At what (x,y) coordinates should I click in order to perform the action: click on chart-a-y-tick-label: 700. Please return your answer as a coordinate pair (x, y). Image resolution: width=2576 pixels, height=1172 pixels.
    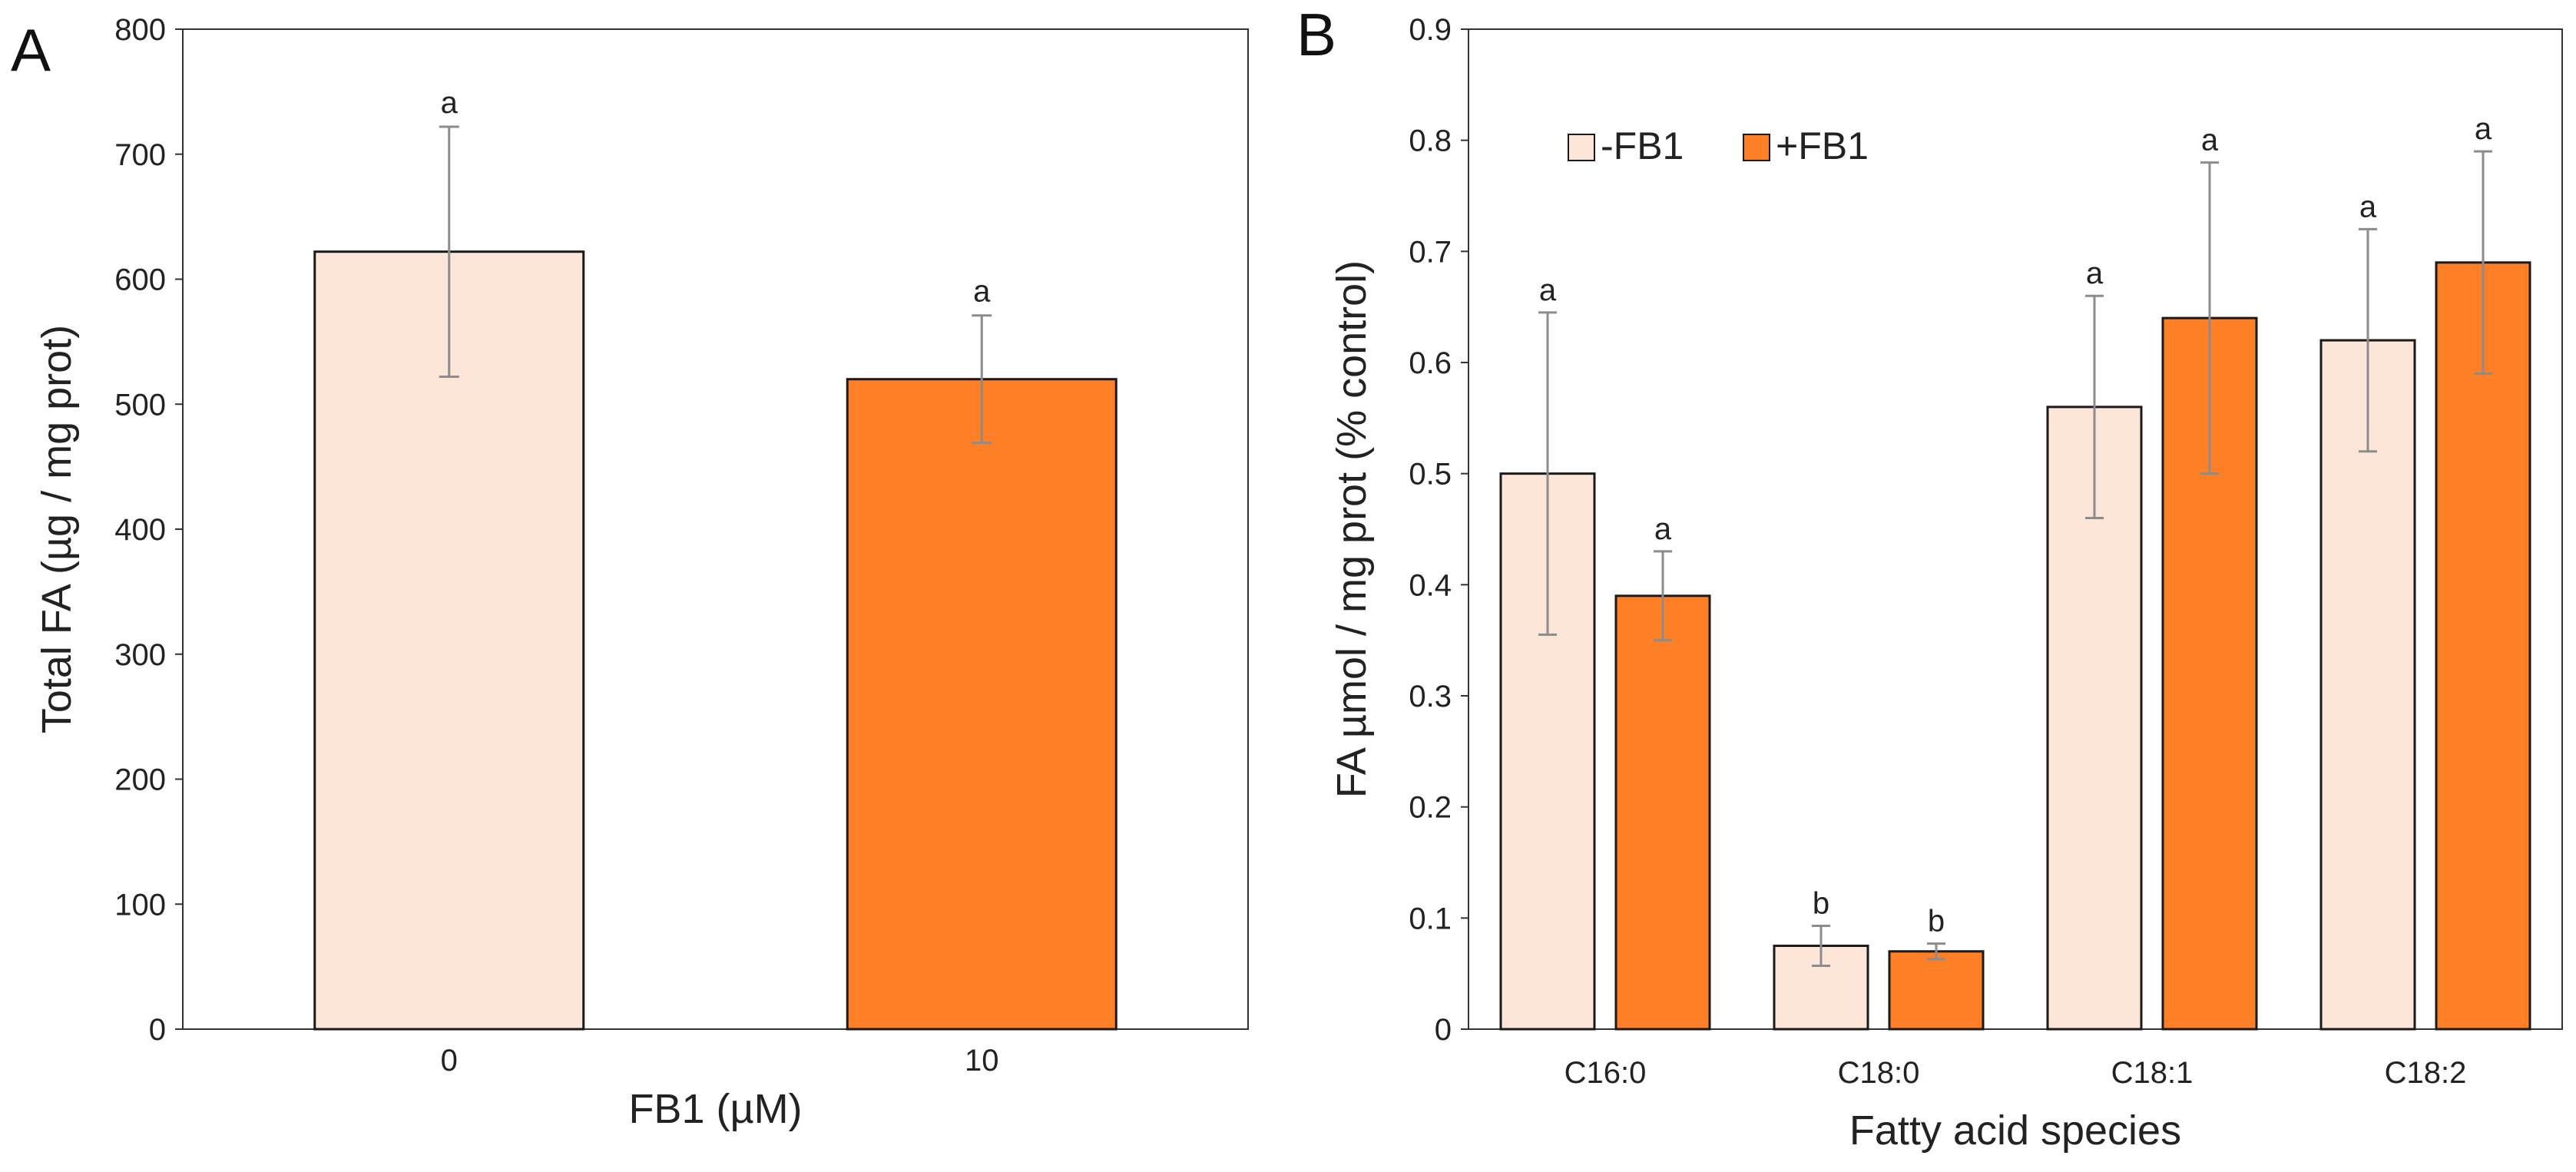
    Looking at the image, I should click on (140, 155).